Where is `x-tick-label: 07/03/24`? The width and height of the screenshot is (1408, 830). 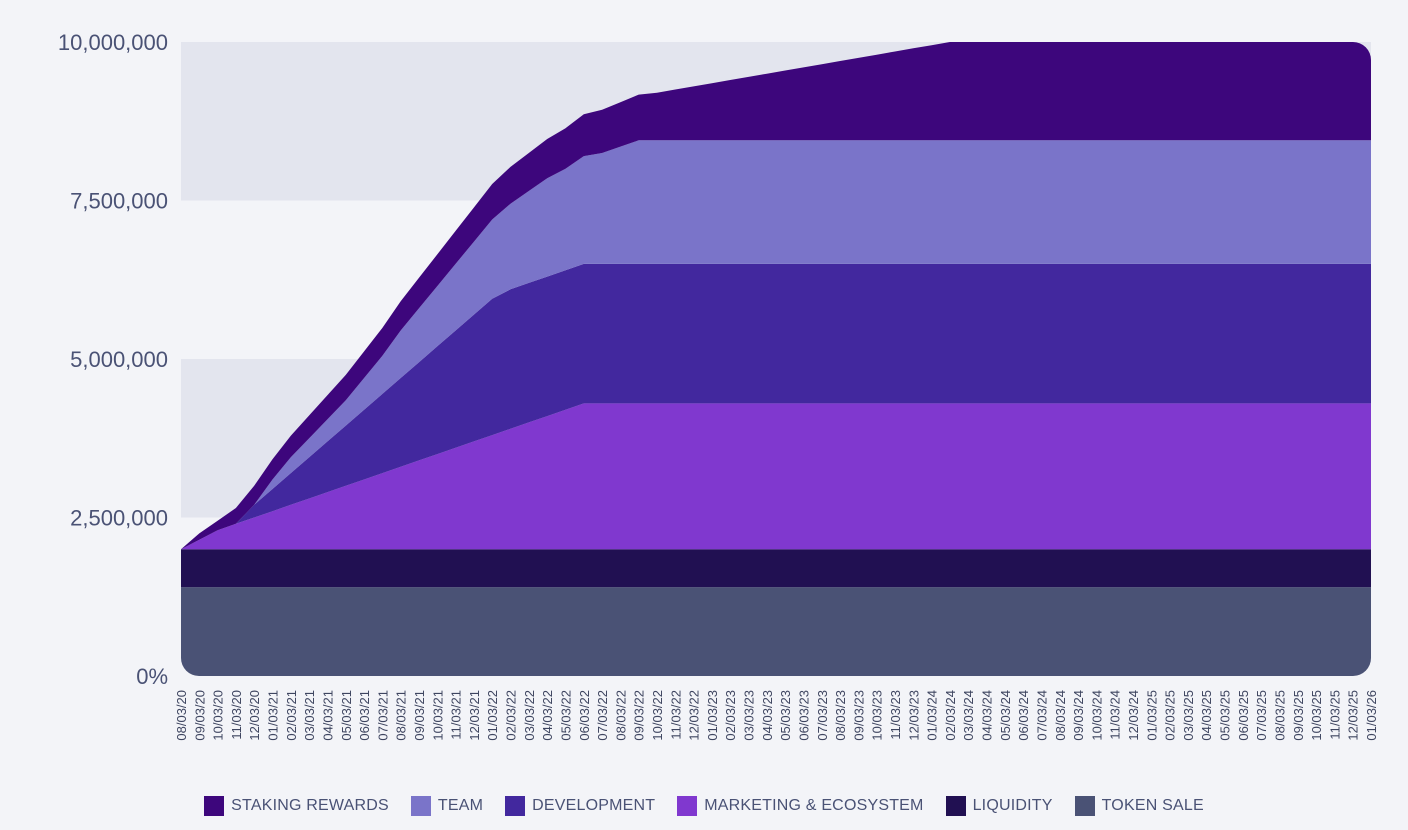 x-tick-label: 07/03/24 is located at coordinates (1042, 715).